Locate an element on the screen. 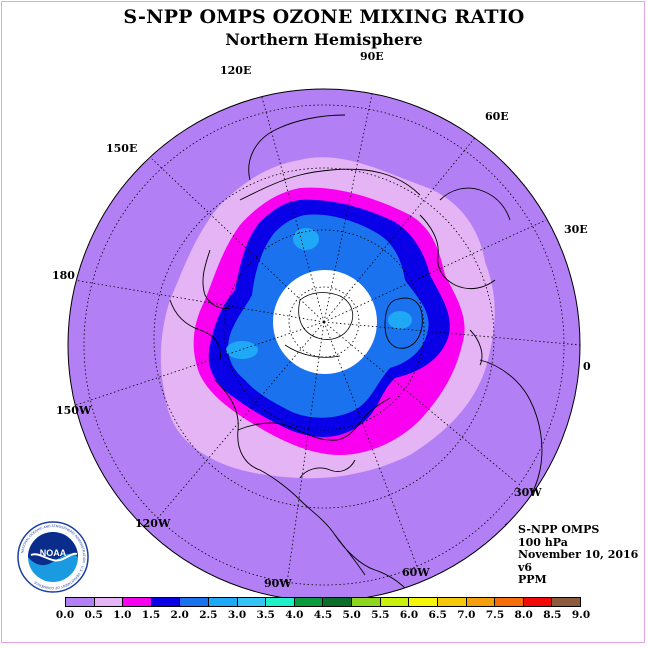 The width and height of the screenshot is (648, 648). lon-label-60w: 60W is located at coordinates (416, 572).